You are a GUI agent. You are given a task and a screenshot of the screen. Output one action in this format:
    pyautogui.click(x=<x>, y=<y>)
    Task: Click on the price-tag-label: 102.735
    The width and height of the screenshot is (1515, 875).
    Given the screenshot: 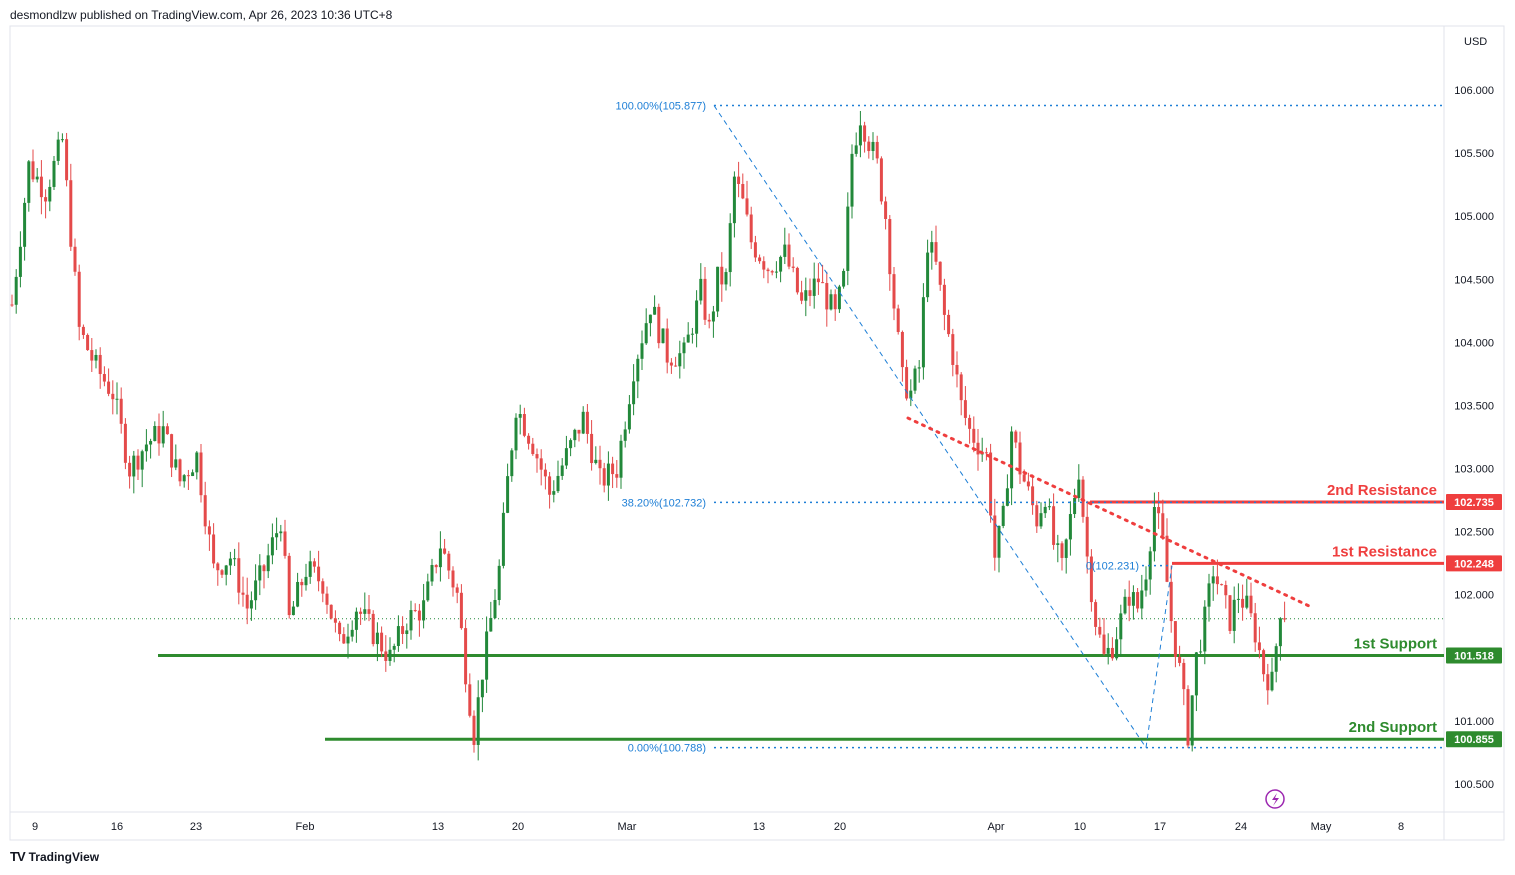 What is the action you would take?
    pyautogui.click(x=1474, y=503)
    